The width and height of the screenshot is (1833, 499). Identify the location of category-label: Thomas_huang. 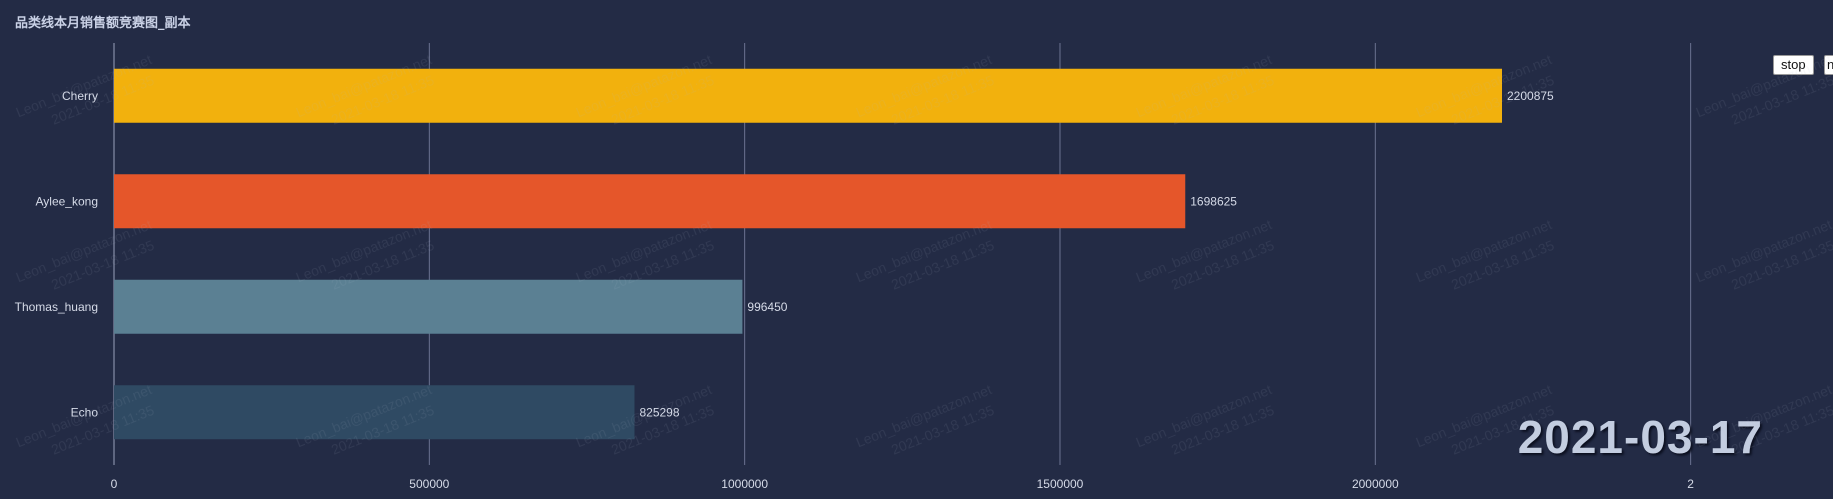
(56, 307).